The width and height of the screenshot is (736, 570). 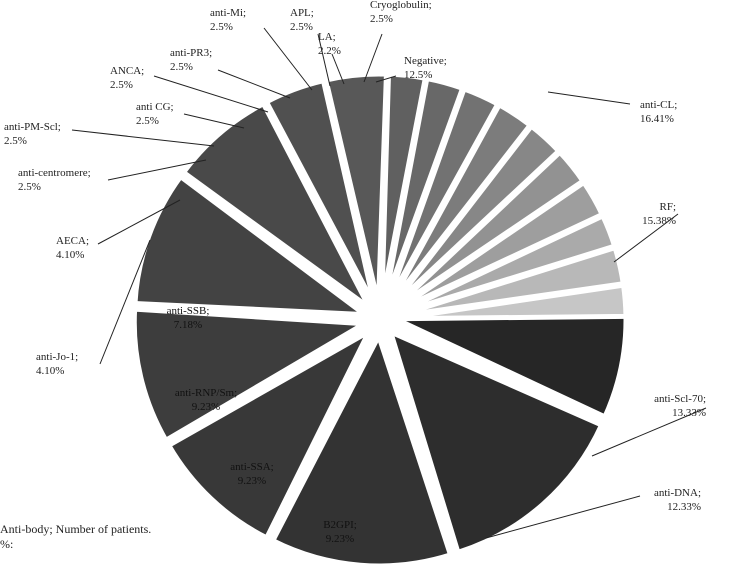 I want to click on slice-name: anti-Scl-70;, so click(x=680, y=399).